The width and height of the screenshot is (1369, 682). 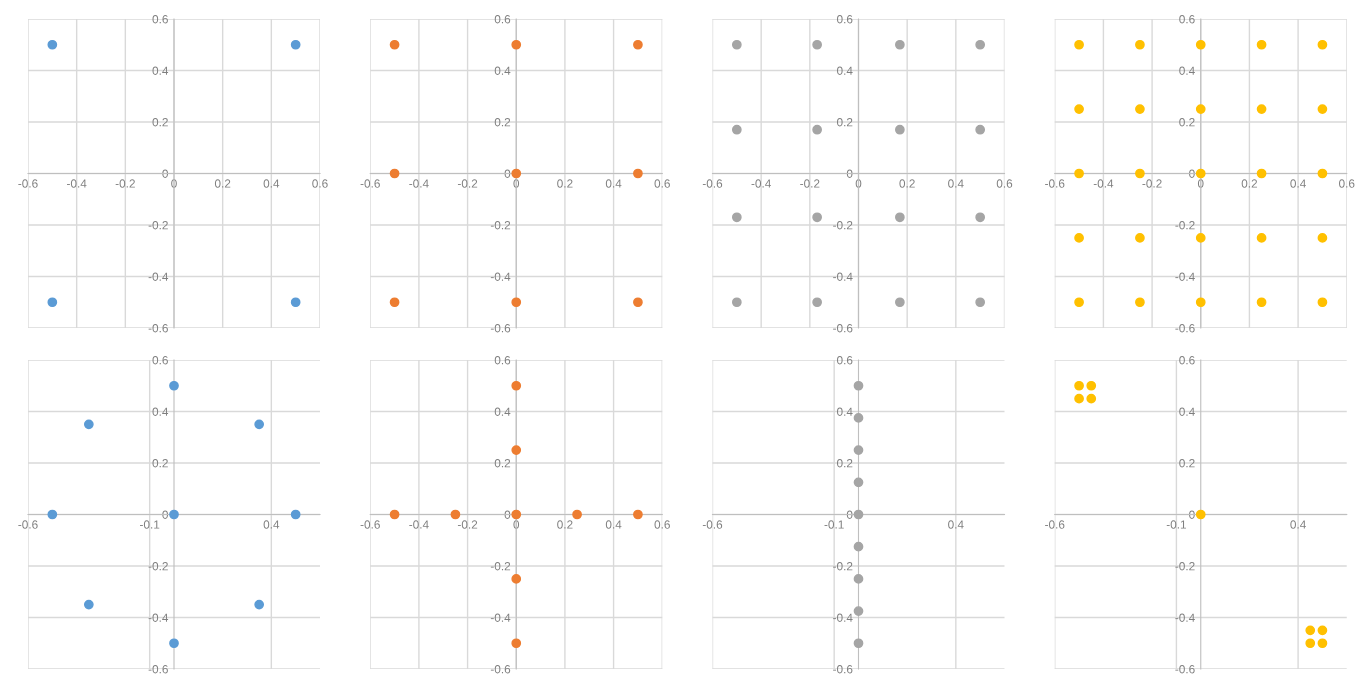 What do you see at coordinates (150, 524) in the screenshot?
I see `x-tick-label: -0.1` at bounding box center [150, 524].